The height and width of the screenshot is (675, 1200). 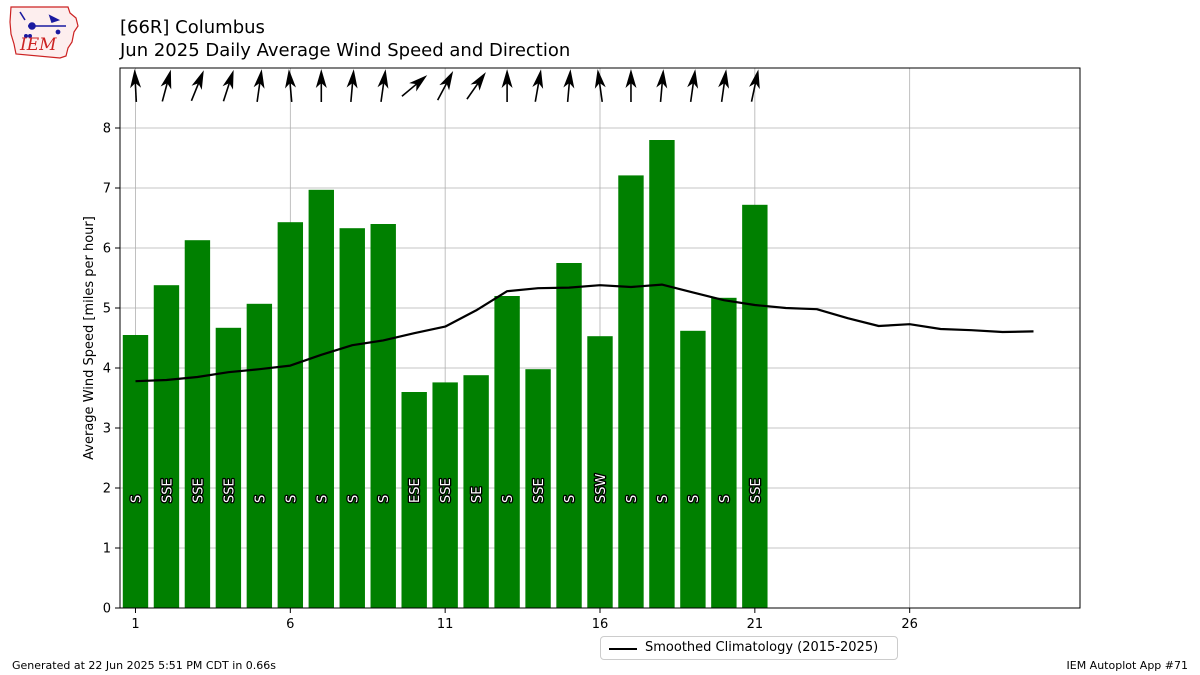 I want to click on climatology-line, so click(x=584, y=333).